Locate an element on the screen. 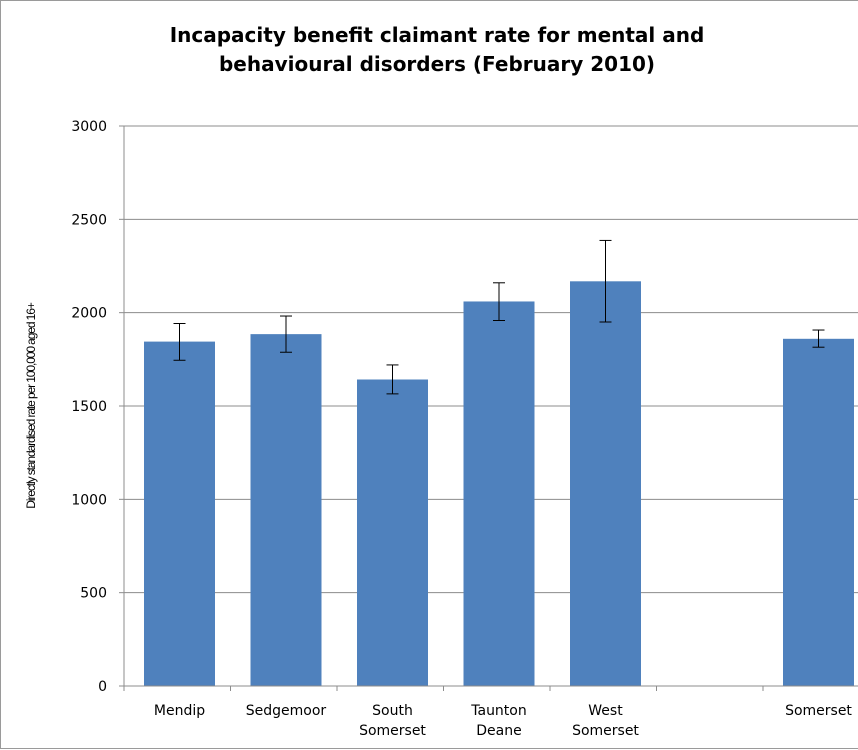  x-category-label: Taunton is located at coordinates (498, 711).